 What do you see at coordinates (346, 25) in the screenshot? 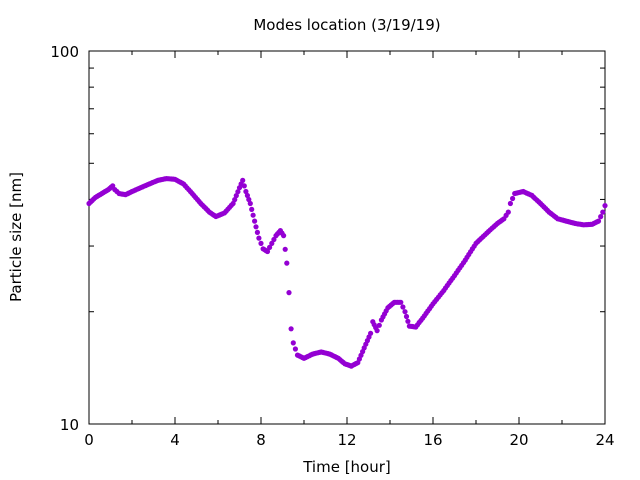
I see `chart-title: Modes location (3/19/19)` at bounding box center [346, 25].